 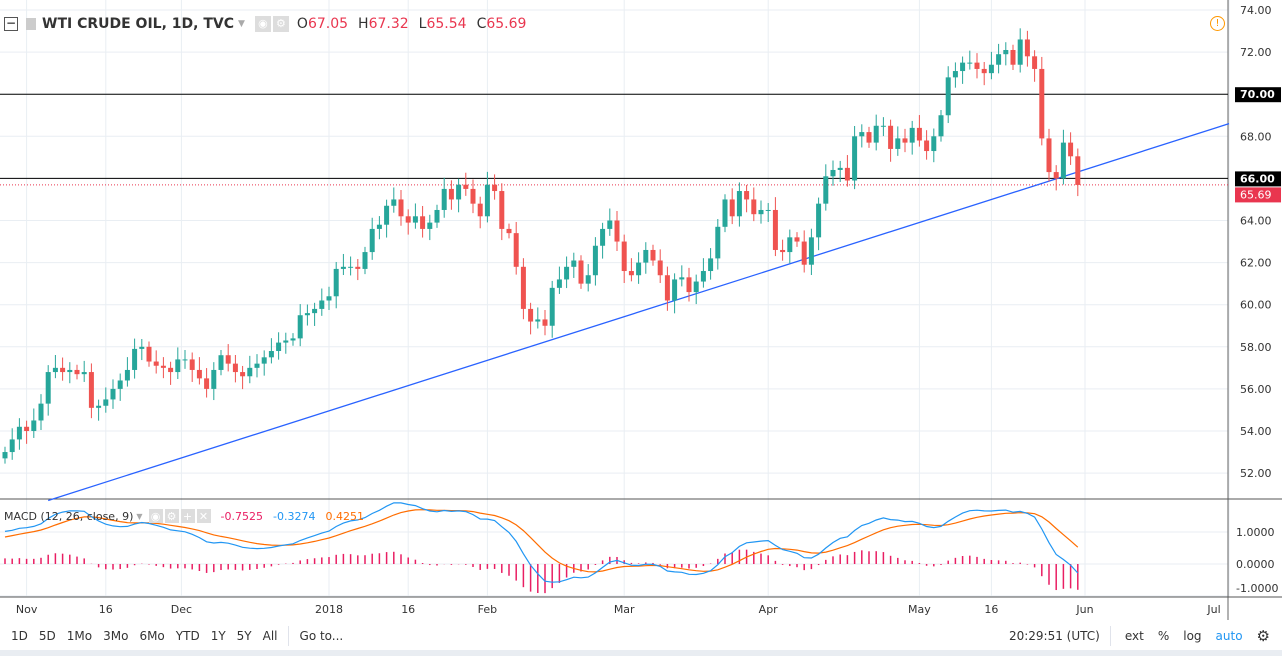 What do you see at coordinates (388, 24) in the screenshot?
I see `high-value: 67.32` at bounding box center [388, 24].